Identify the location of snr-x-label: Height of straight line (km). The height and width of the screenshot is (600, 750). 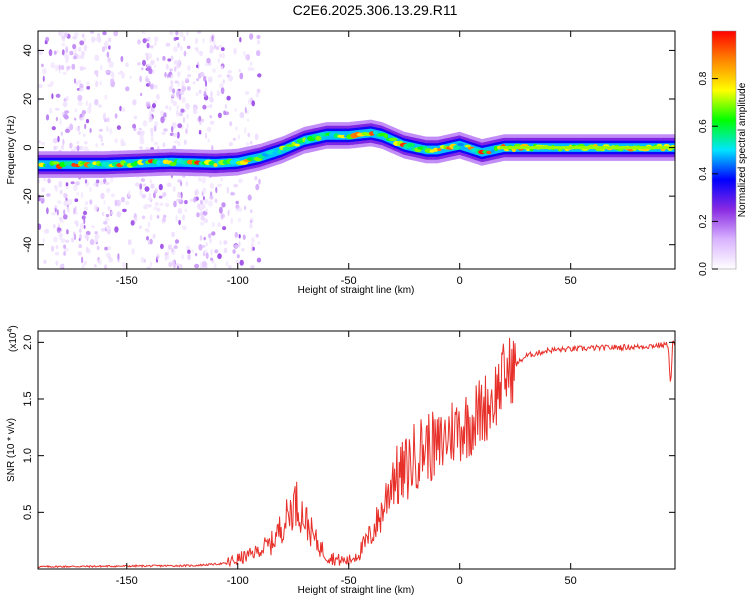
(356, 590).